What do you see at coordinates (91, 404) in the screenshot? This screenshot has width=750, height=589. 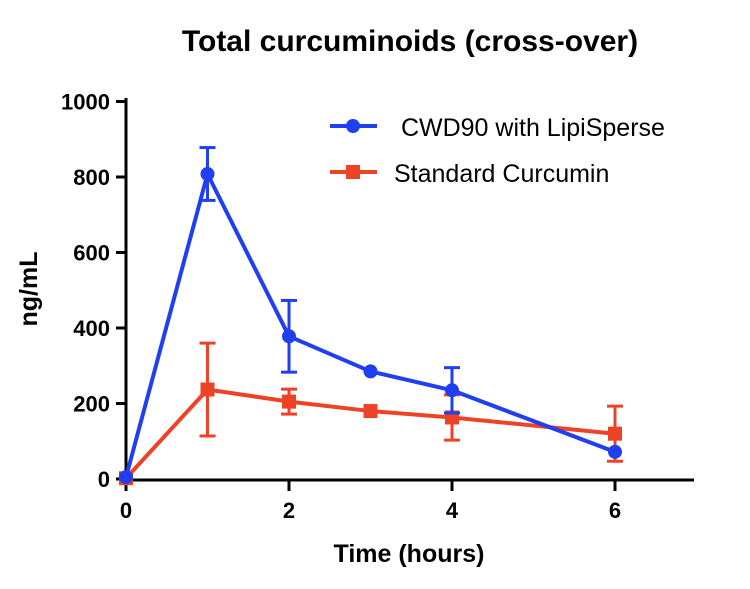 I see `y-tick-label: 200` at bounding box center [91, 404].